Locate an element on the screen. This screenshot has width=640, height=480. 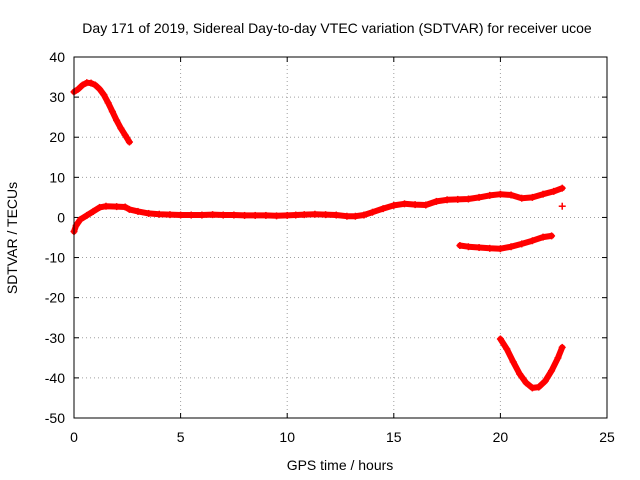
x-tick-label: 0 is located at coordinates (74, 437).